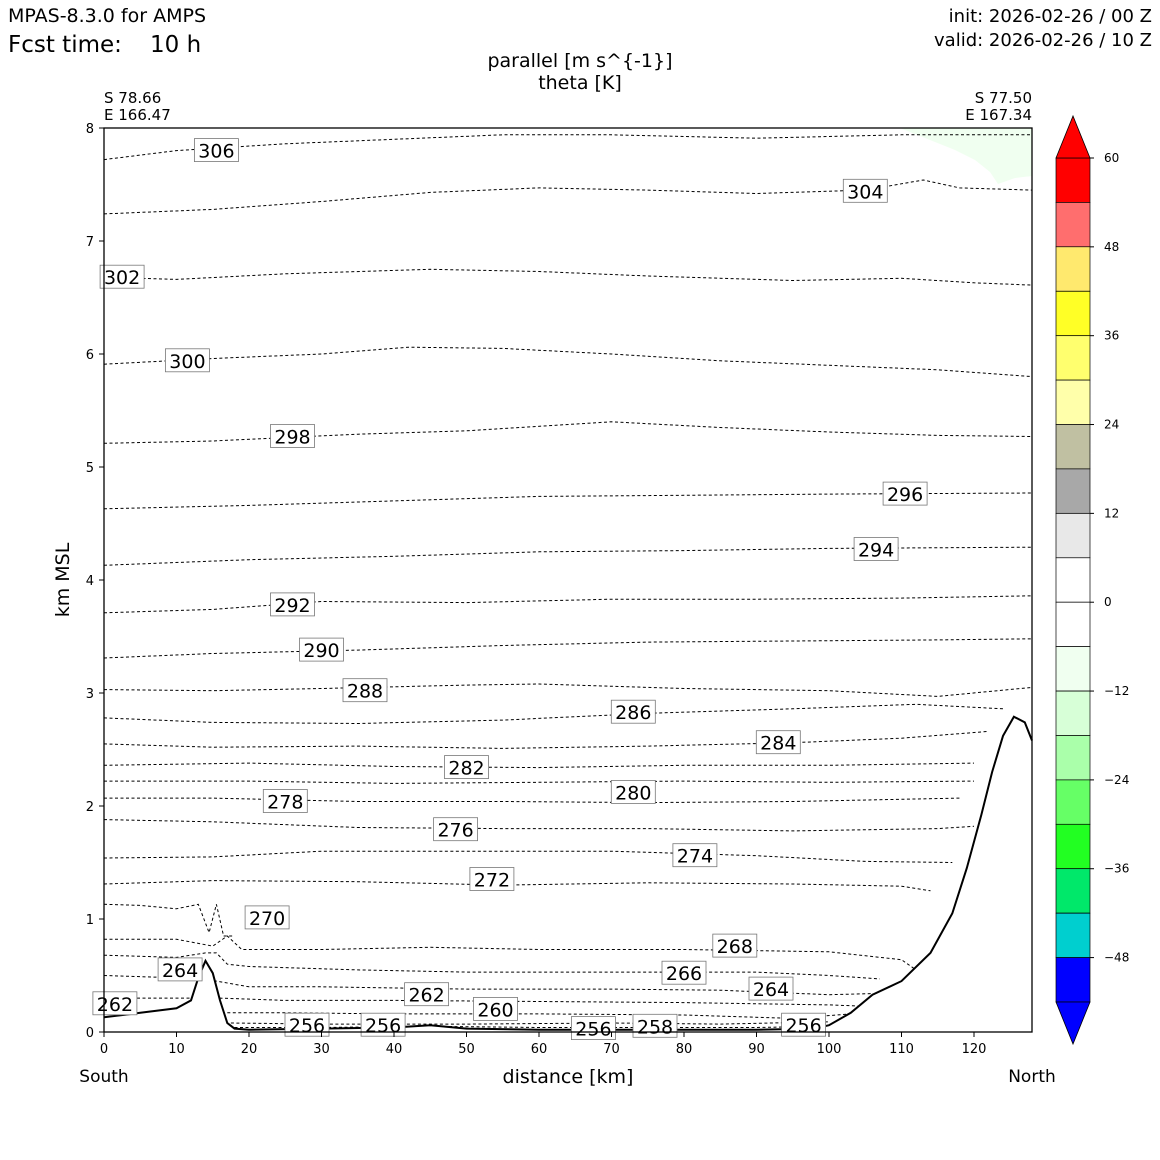  I want to click on x-tick-label: 120, so click(974, 1049).